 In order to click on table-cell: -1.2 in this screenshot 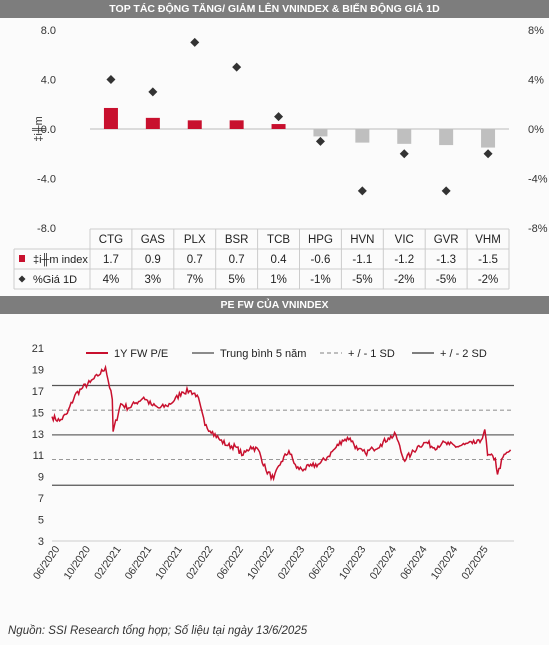, I will do `click(404, 260)`.